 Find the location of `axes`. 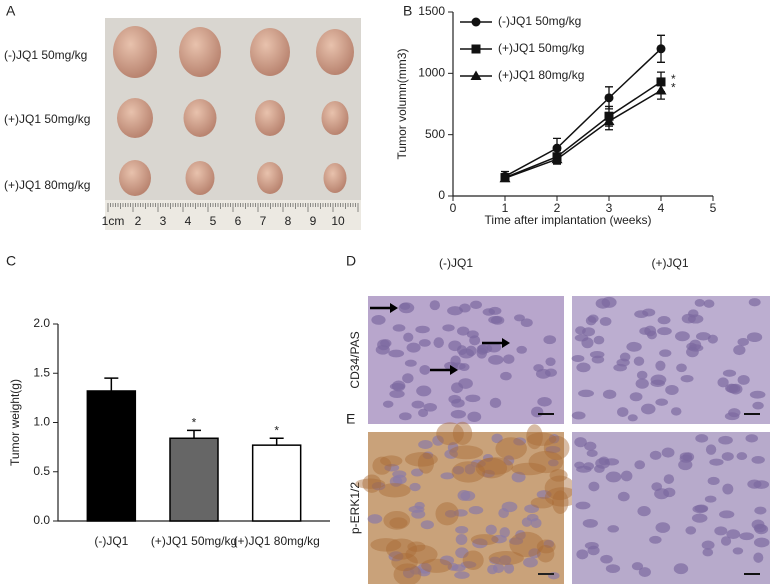

axes is located at coordinates (582, 104).